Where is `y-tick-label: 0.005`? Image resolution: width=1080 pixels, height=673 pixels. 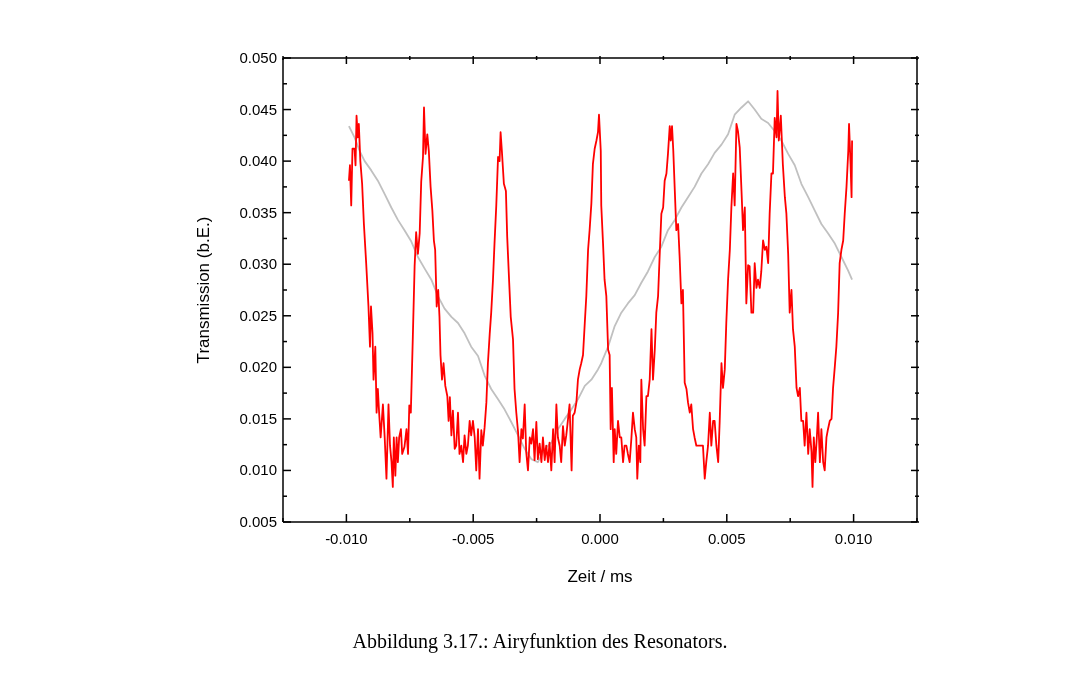
y-tick-label: 0.005 is located at coordinates (258, 521).